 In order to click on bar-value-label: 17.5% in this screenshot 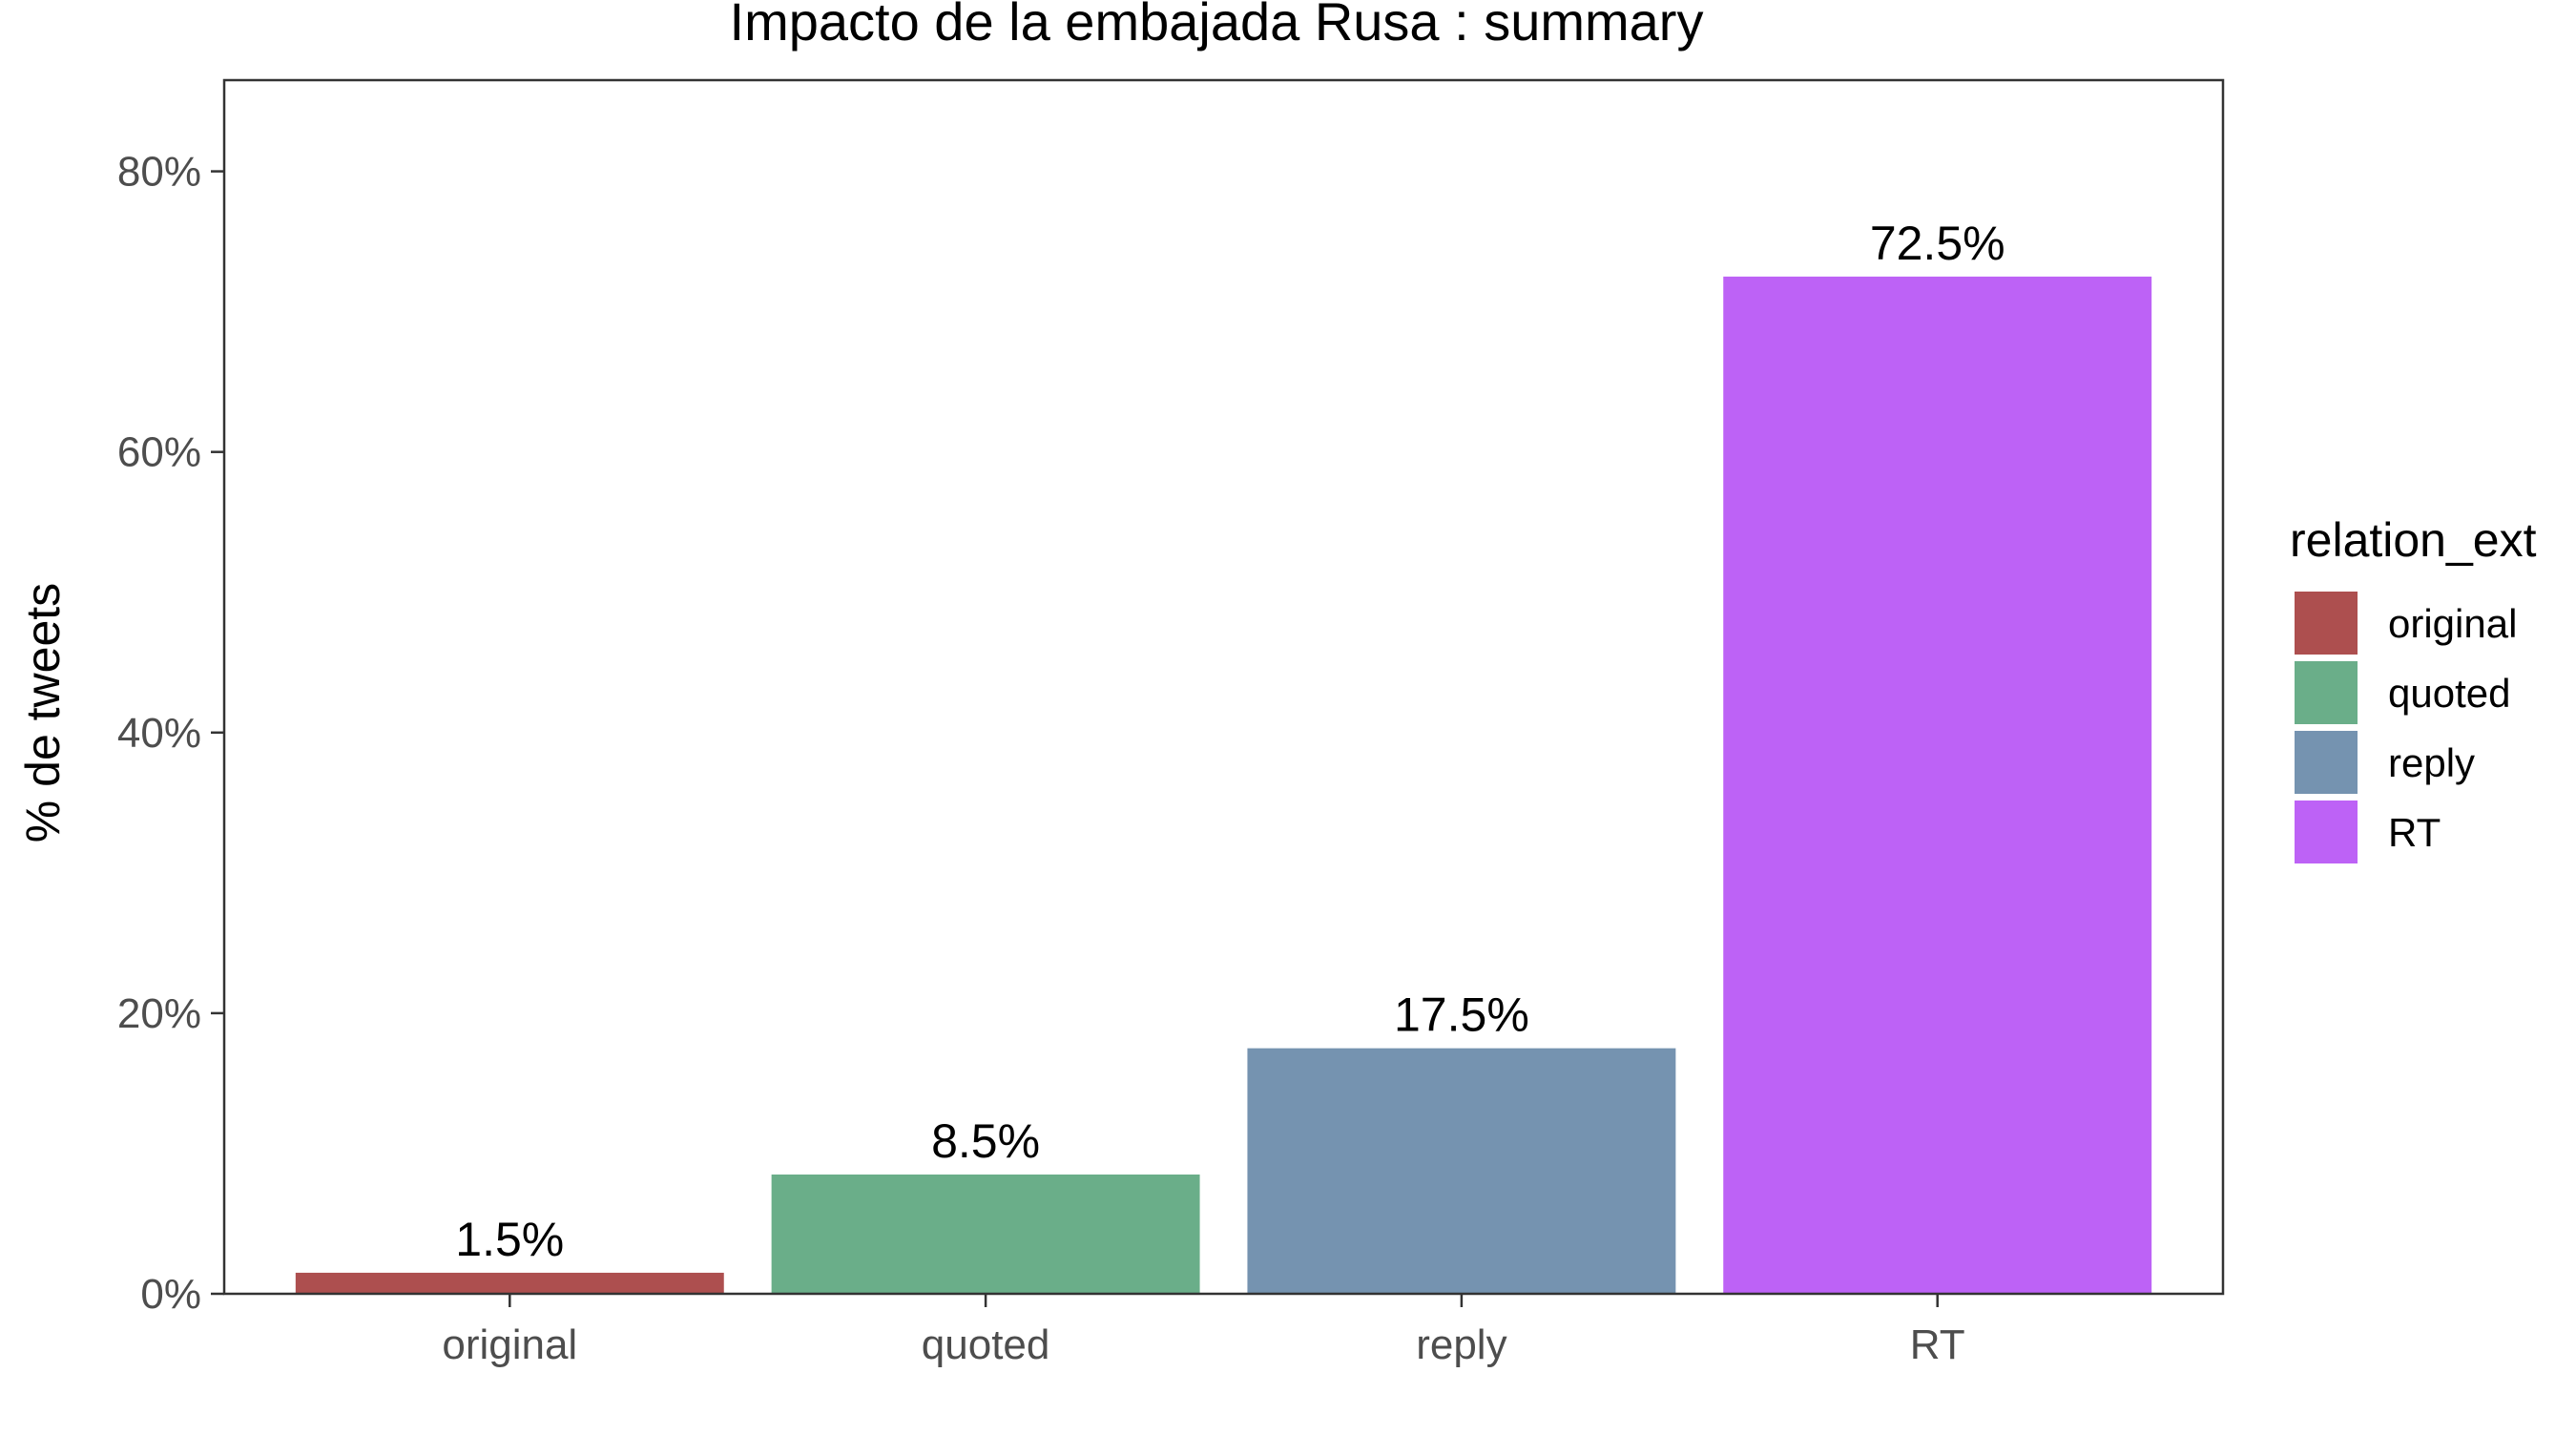, I will do `click(1461, 1015)`.